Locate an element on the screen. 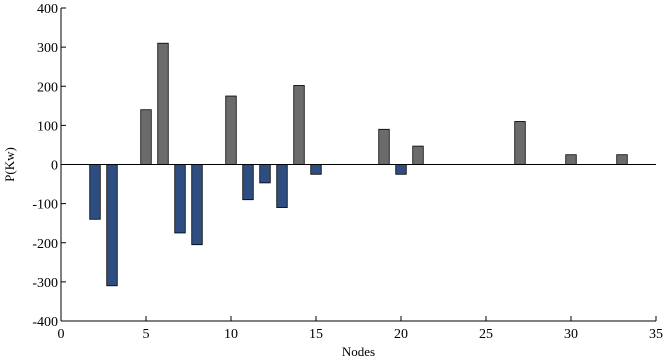  y-axis-ticks: -400 -300 -200 -100 0 100 200 300 400 is located at coordinates (49, 166).